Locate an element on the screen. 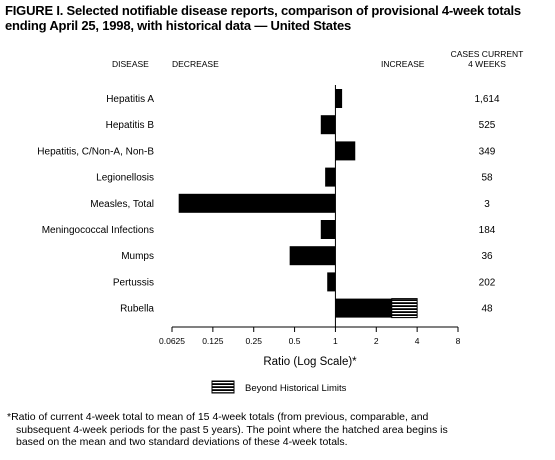 Image resolution: width=555 pixels, height=460 pixels. cases-value: 3 is located at coordinates (487, 204).